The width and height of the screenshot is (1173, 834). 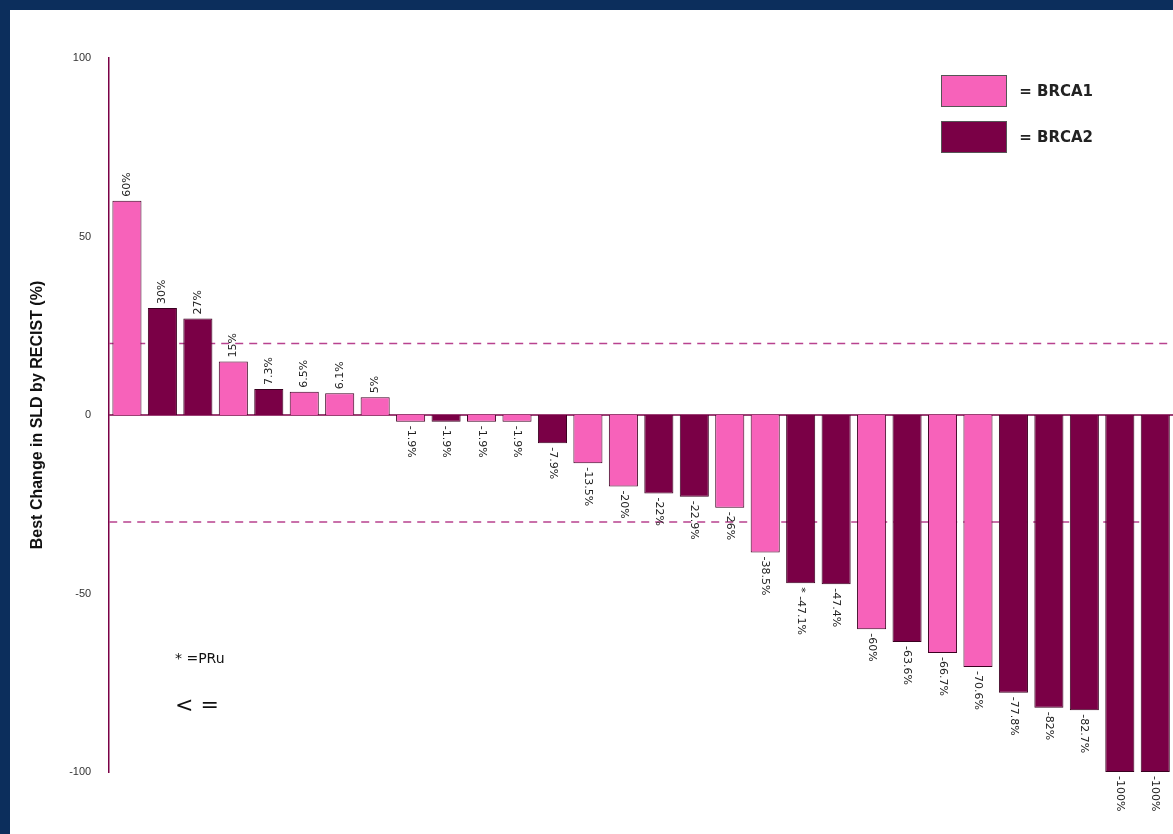 I want to click on y-tick-label: -50, so click(x=83, y=592).